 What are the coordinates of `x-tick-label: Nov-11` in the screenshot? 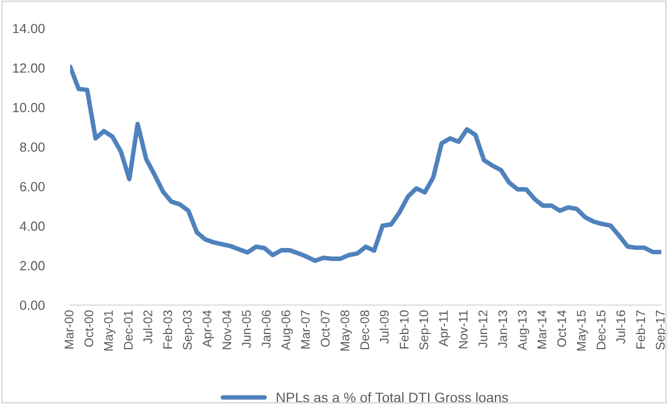 It's located at (463, 329).